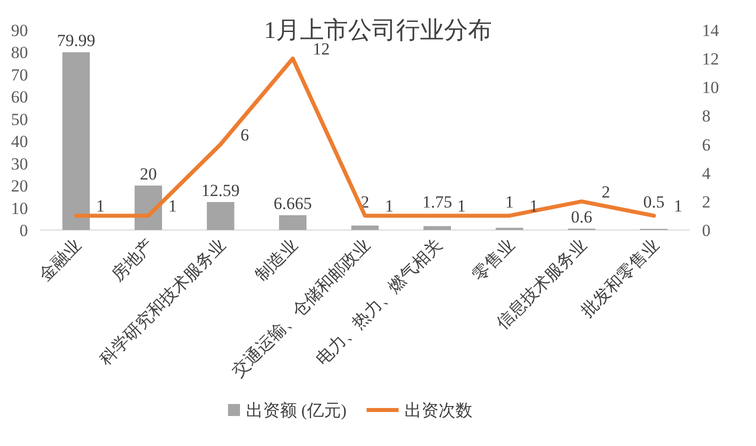 The height and width of the screenshot is (446, 756). Describe the element at coordinates (710, 59) in the screenshot. I see `y2-tick-label: 12` at that location.